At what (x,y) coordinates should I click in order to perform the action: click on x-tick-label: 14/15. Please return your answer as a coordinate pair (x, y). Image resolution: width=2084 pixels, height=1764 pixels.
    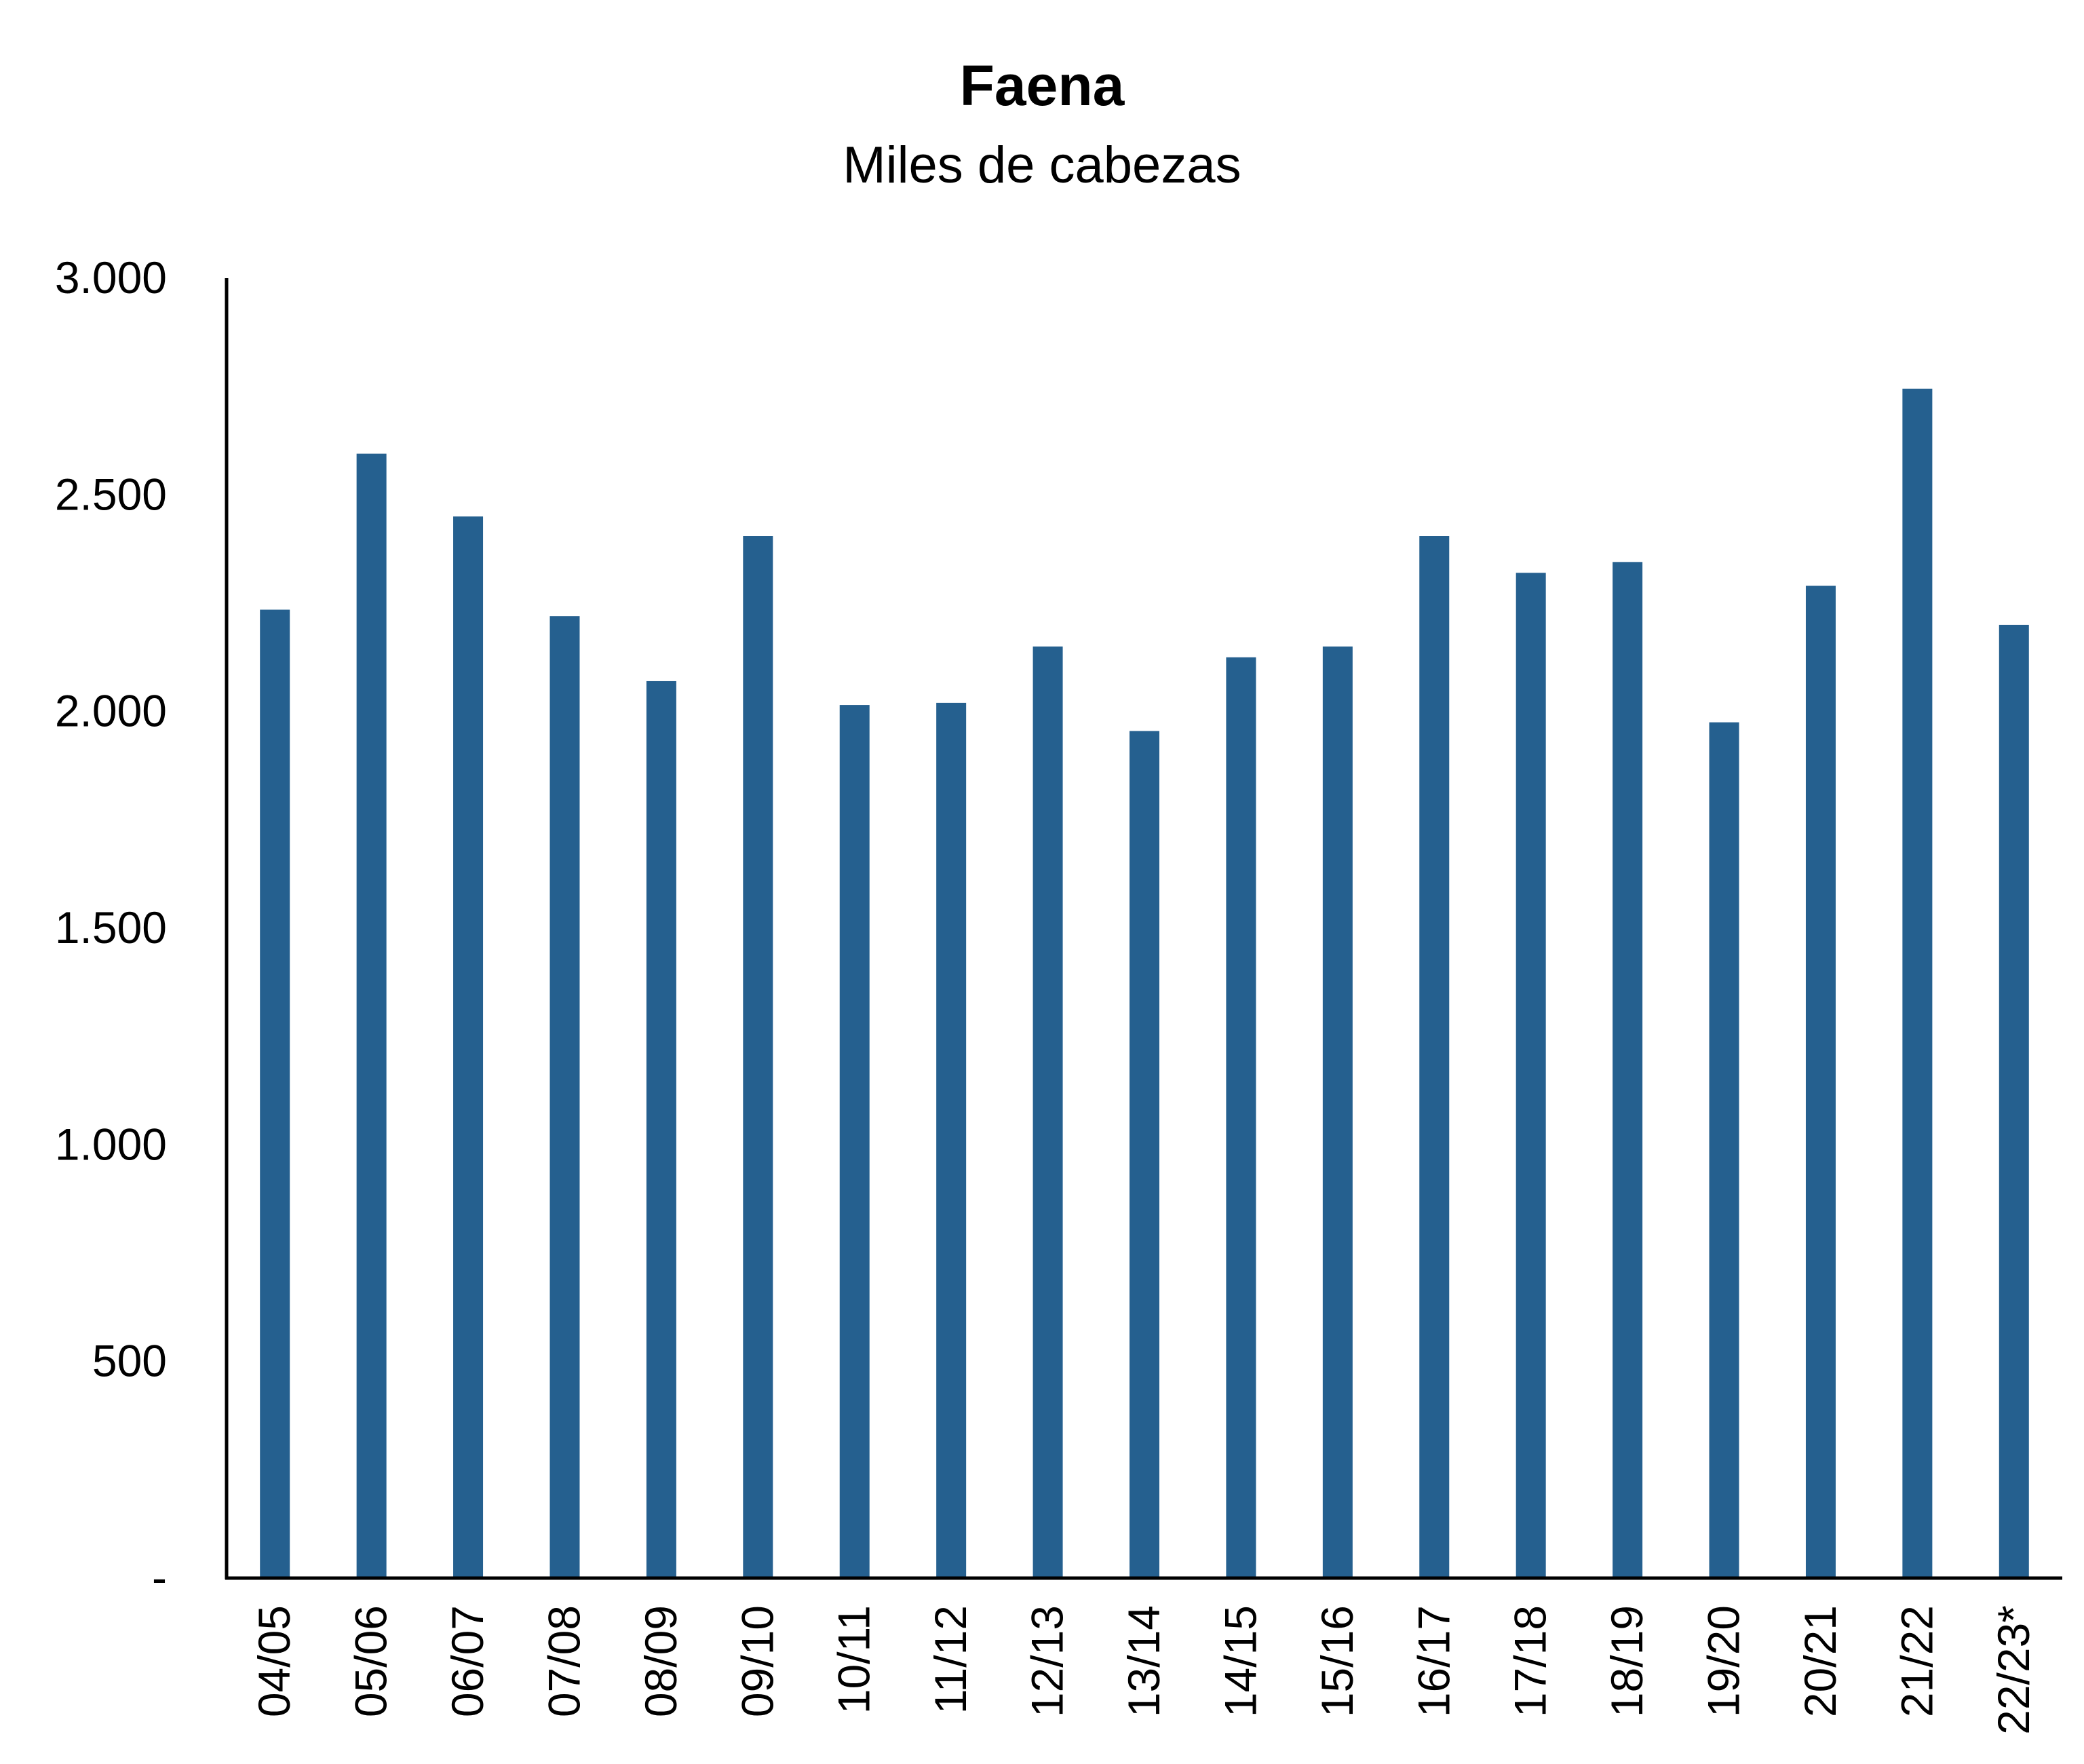
    Looking at the image, I should click on (1240, 1661).